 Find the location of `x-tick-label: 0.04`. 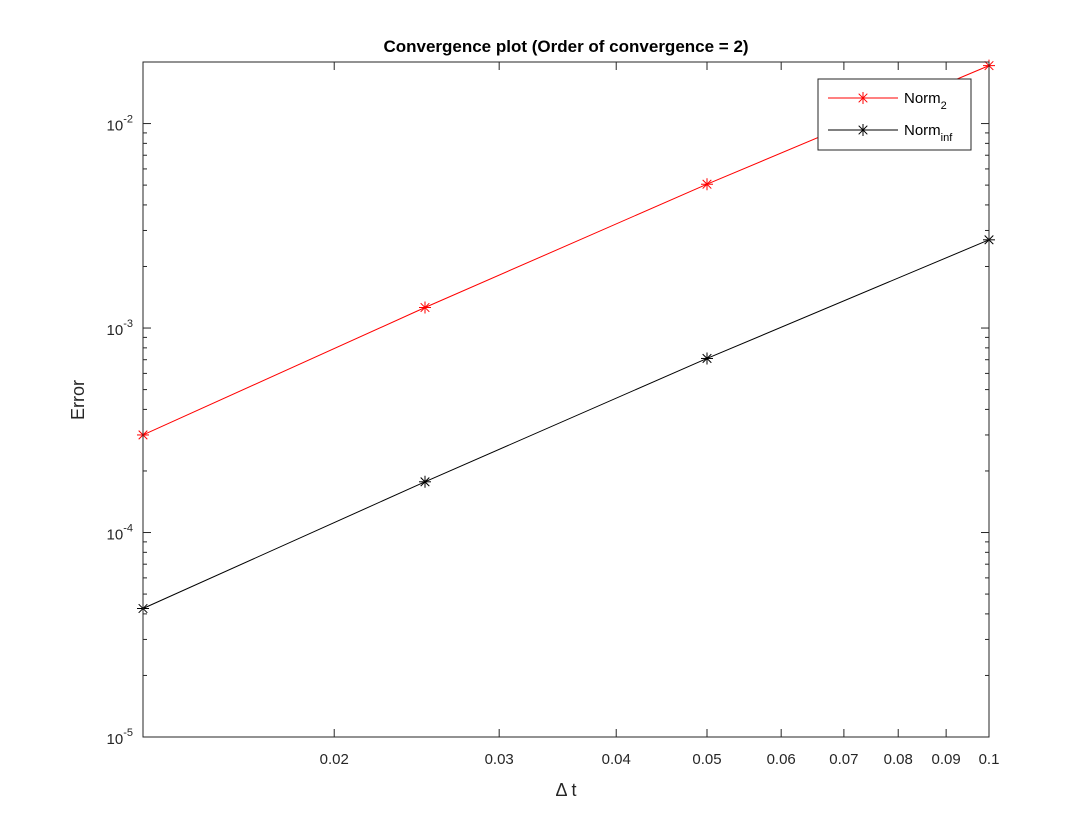

x-tick-label: 0.04 is located at coordinates (616, 759).